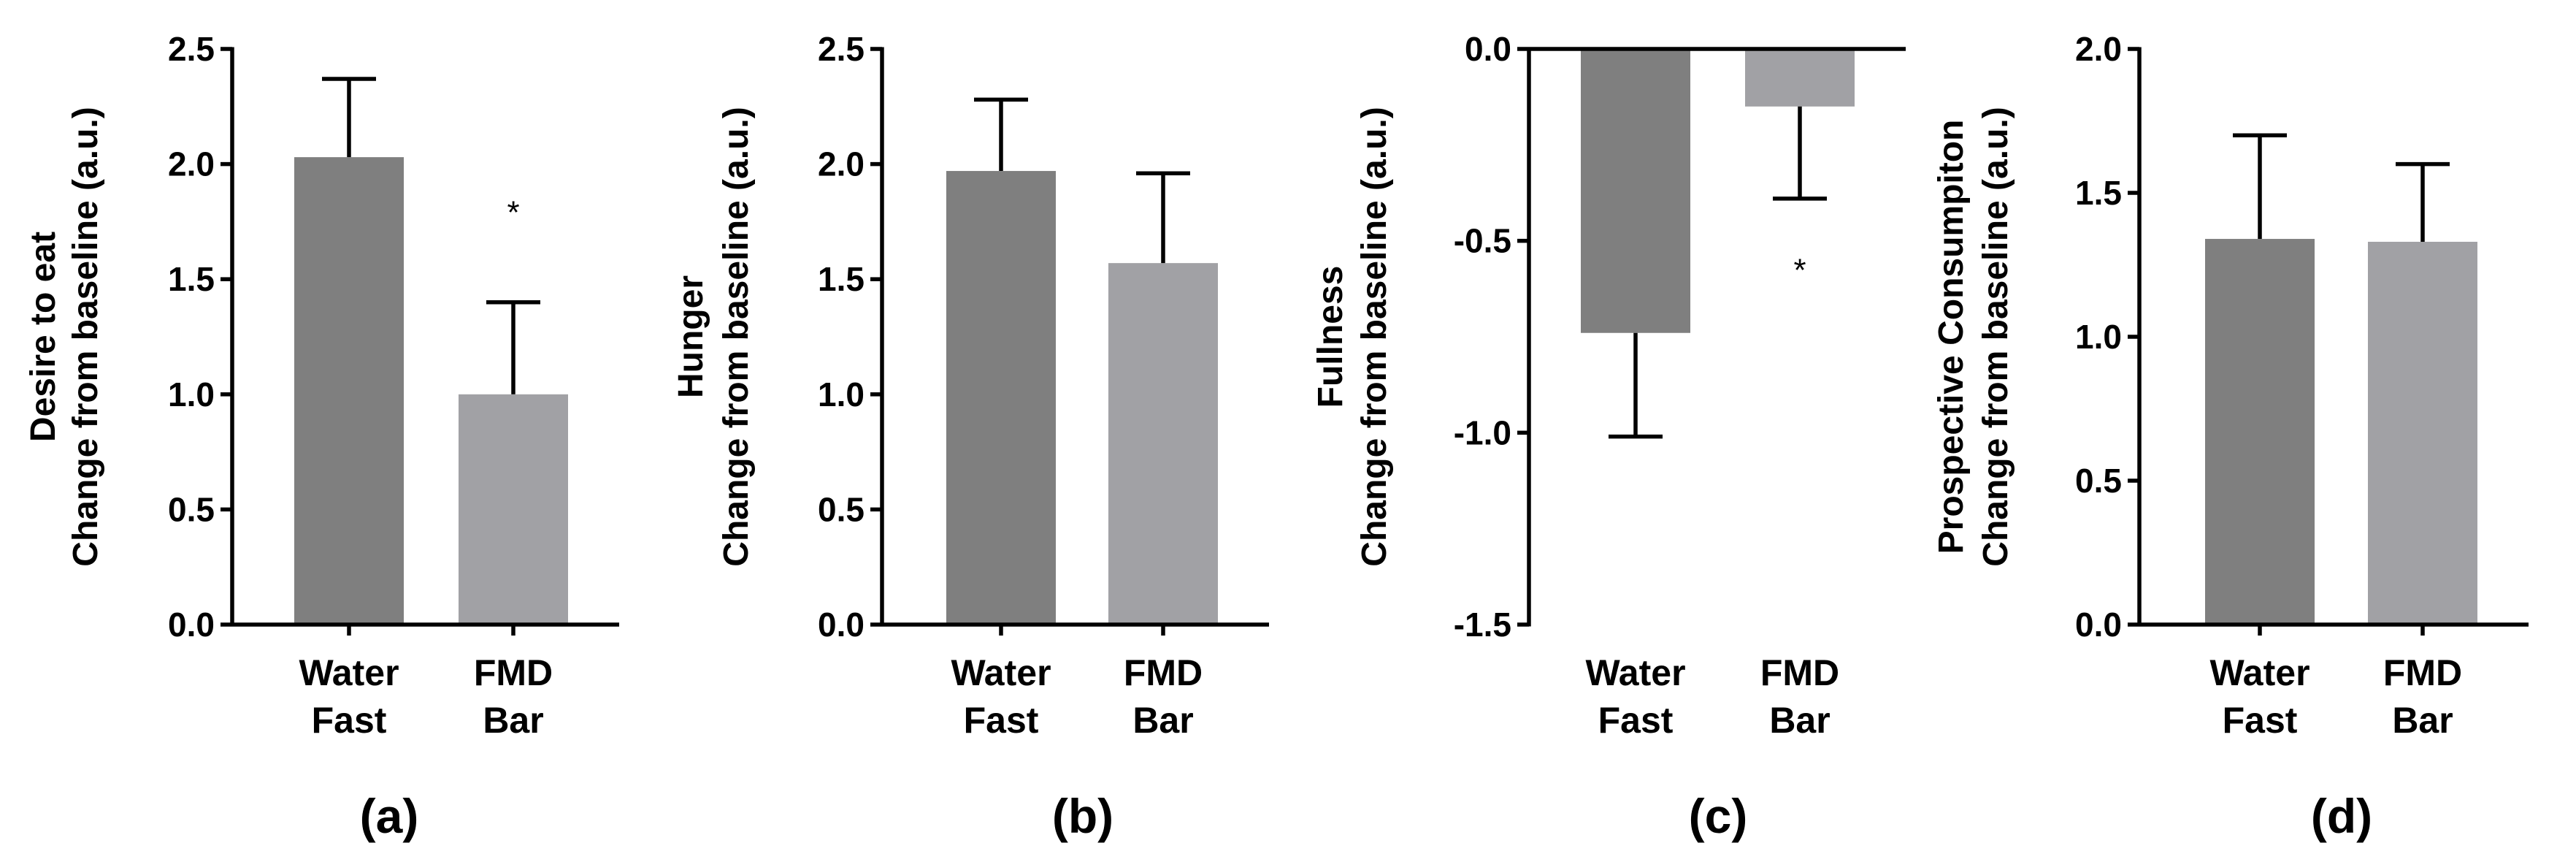 This screenshot has height=862, width=2576. What do you see at coordinates (691, 336) in the screenshot?
I see `y-axis-title: Hunger` at bounding box center [691, 336].